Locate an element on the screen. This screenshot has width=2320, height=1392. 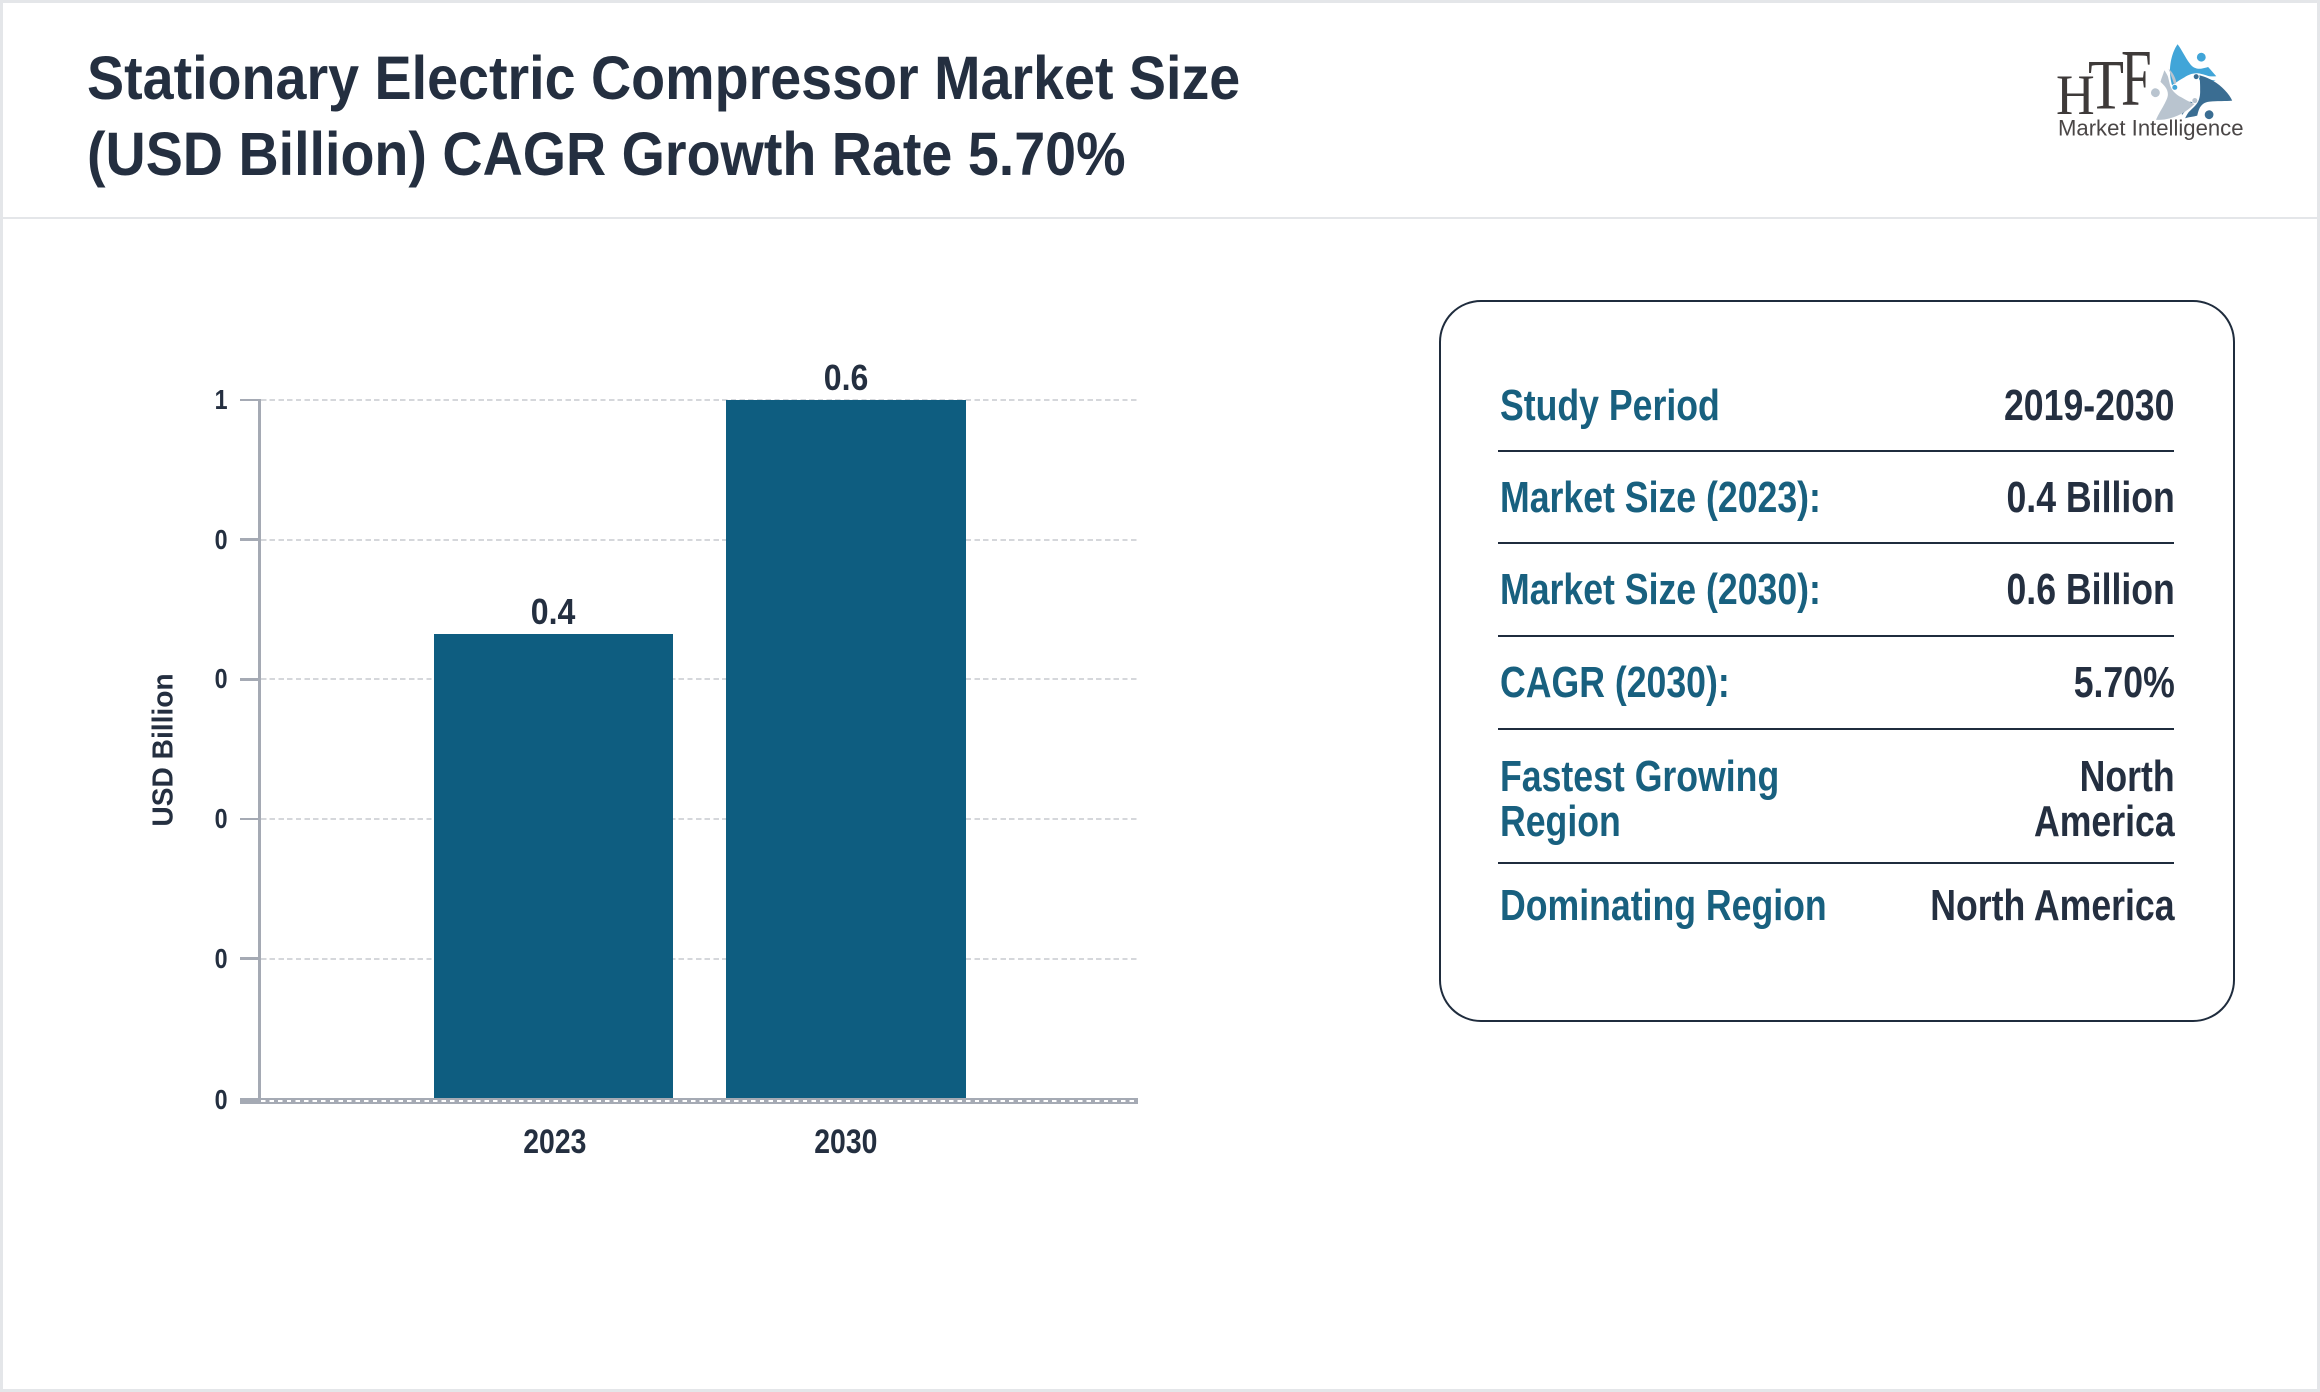
svg-text: F is located at coordinates (2136, 78).